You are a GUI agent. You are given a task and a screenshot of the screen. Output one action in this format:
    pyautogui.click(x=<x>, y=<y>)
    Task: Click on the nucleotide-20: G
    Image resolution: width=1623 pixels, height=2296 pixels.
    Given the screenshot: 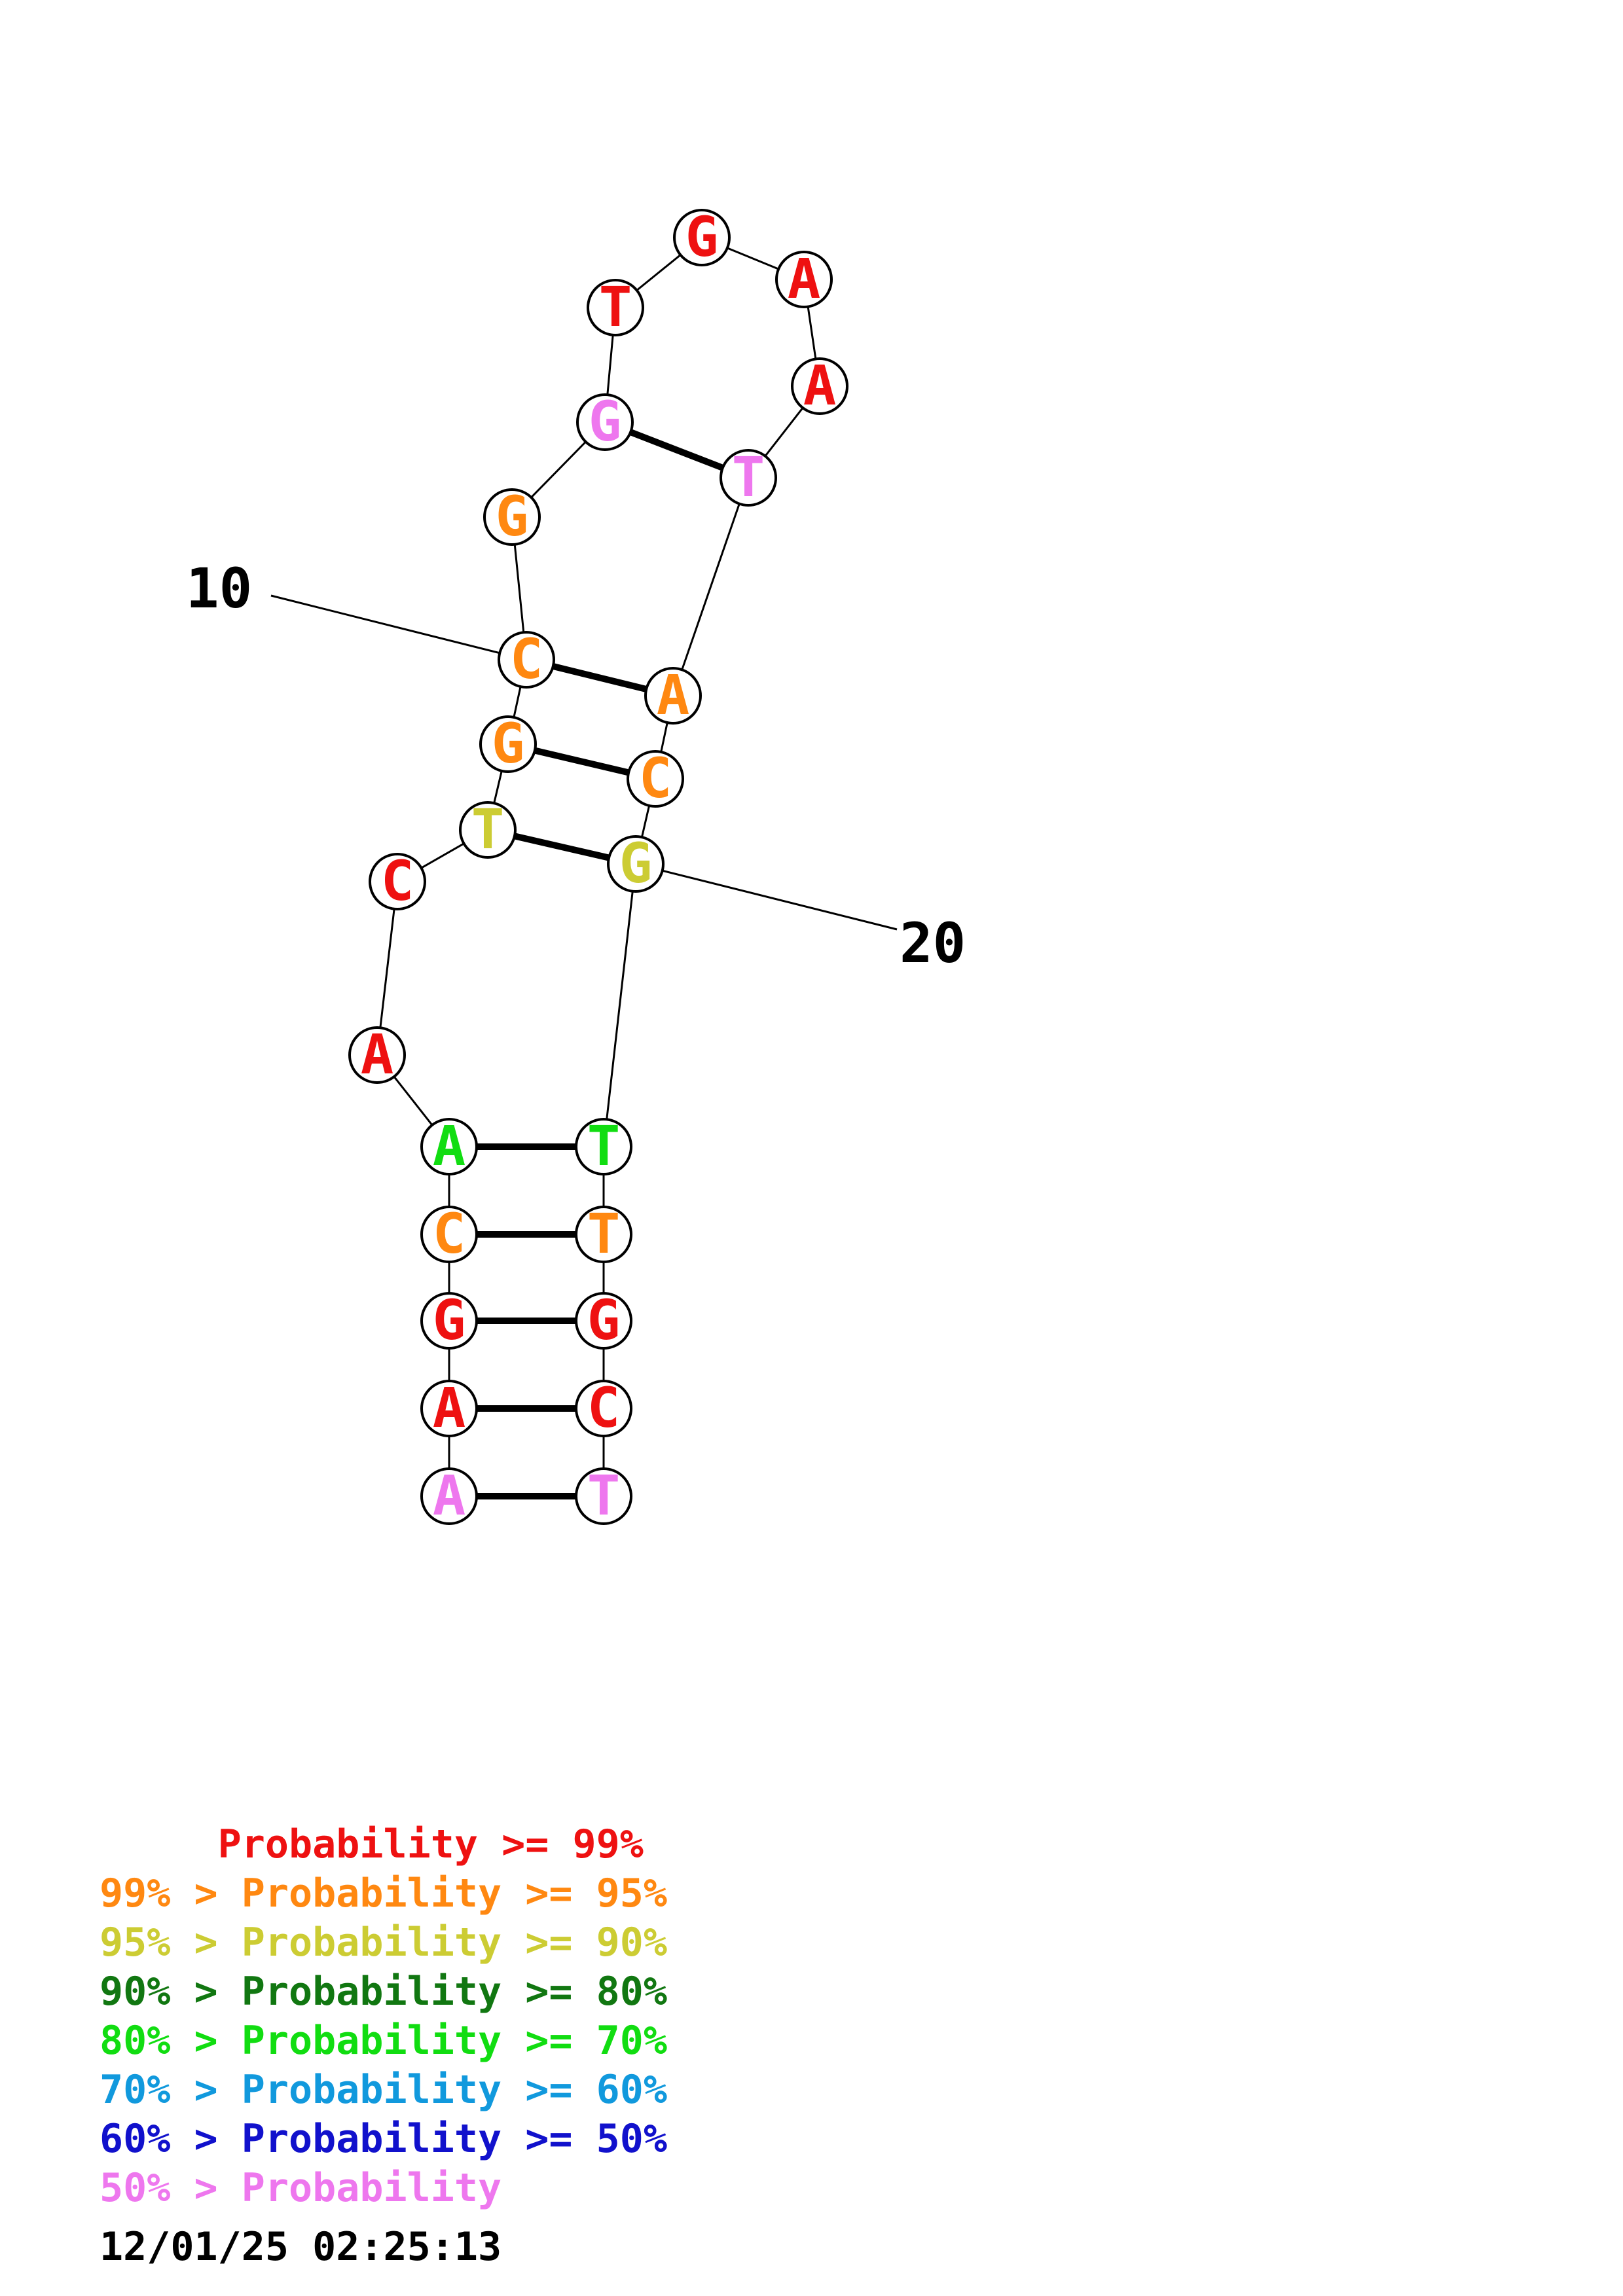 What is the action you would take?
    pyautogui.click(x=636, y=863)
    